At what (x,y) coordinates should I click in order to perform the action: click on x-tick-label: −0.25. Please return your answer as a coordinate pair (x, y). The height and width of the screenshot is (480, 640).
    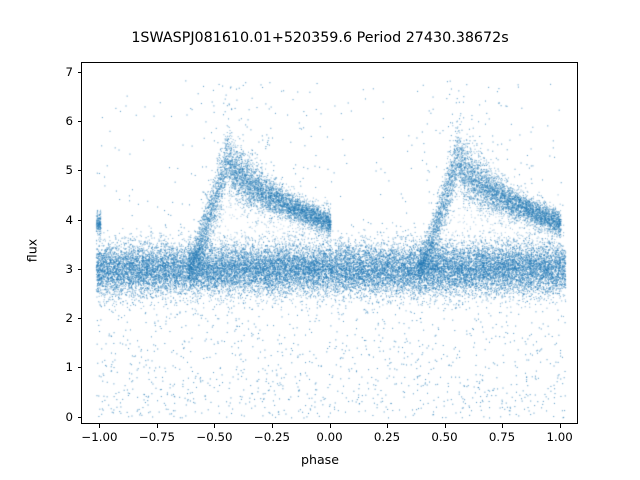
    Looking at the image, I should click on (272, 437).